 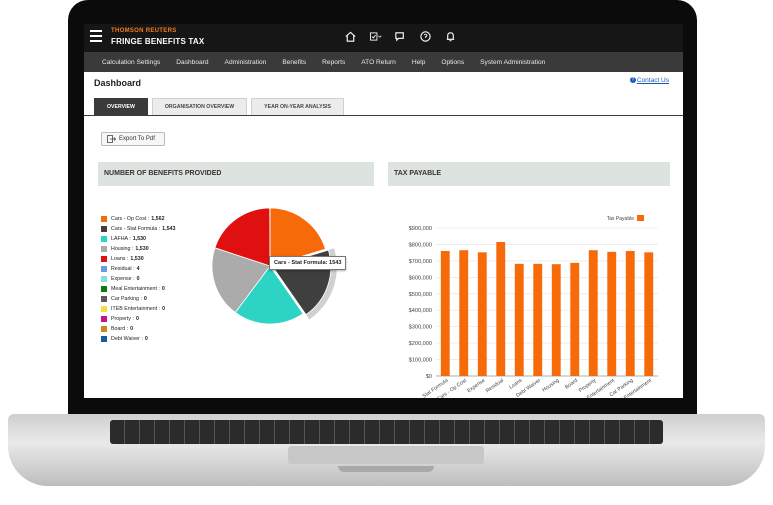 I want to click on legend-label: Residual :, so click(x=123, y=269).